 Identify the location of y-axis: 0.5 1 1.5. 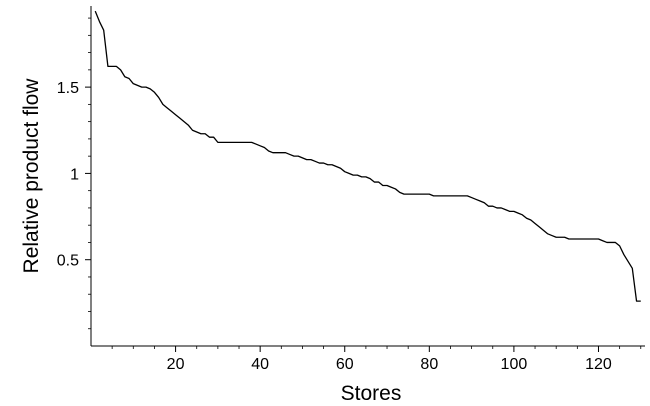
(74, 176).